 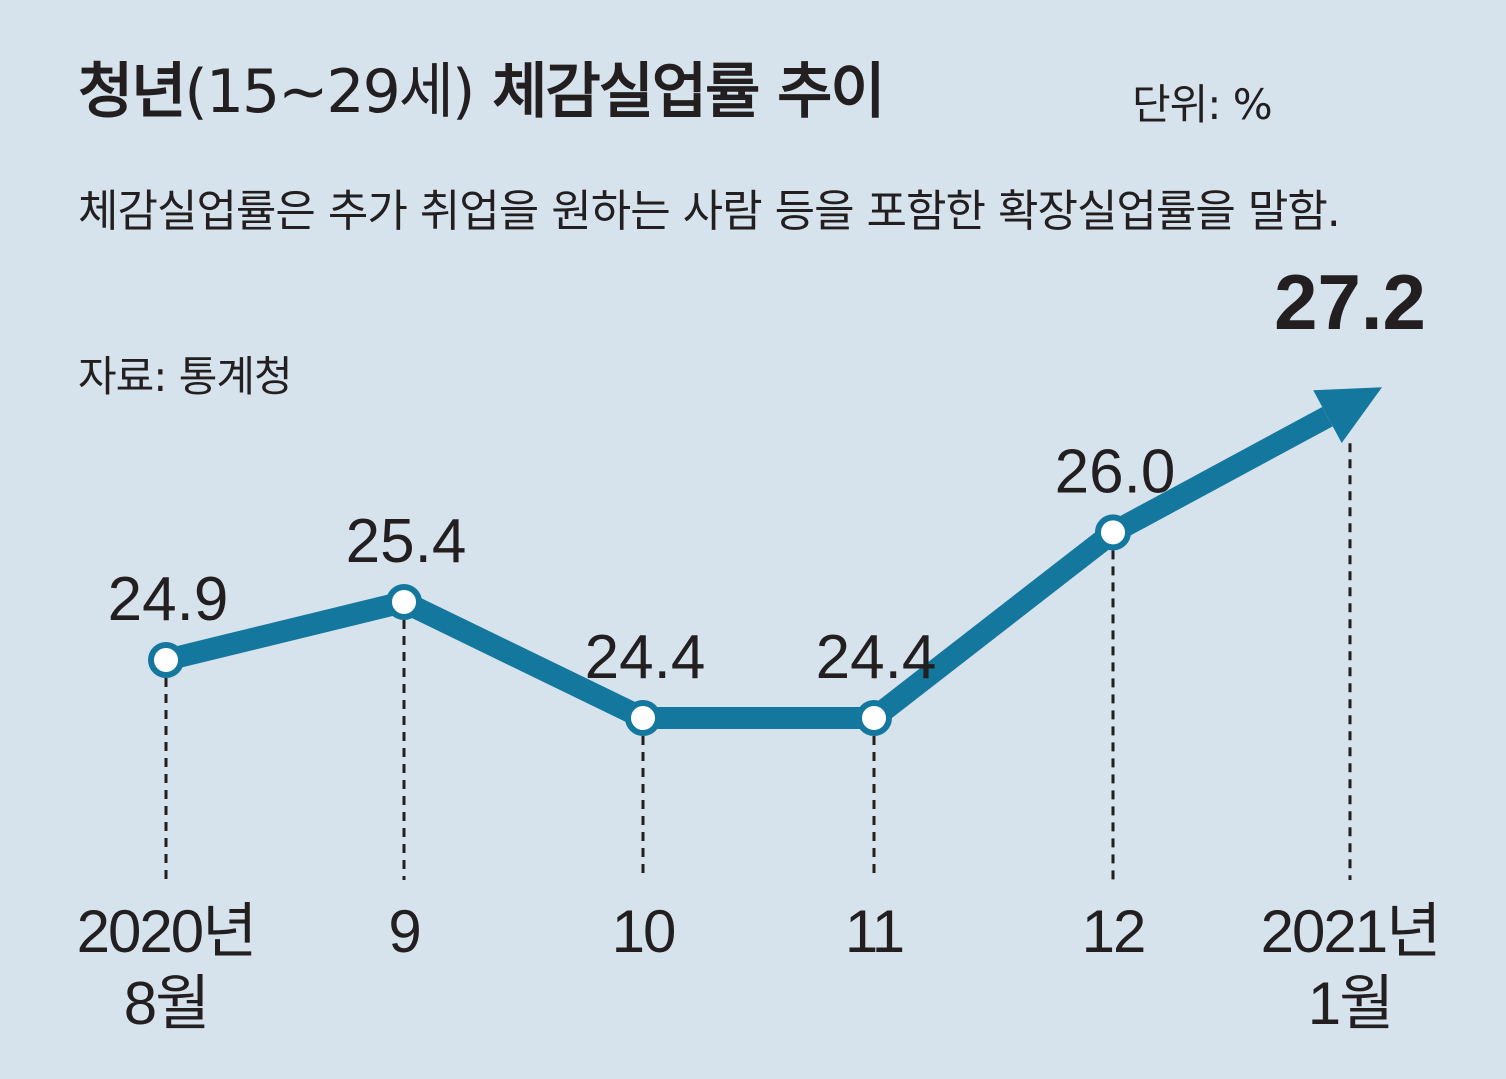 What do you see at coordinates (874, 931) in the screenshot?
I see `x-tick-label: 11` at bounding box center [874, 931].